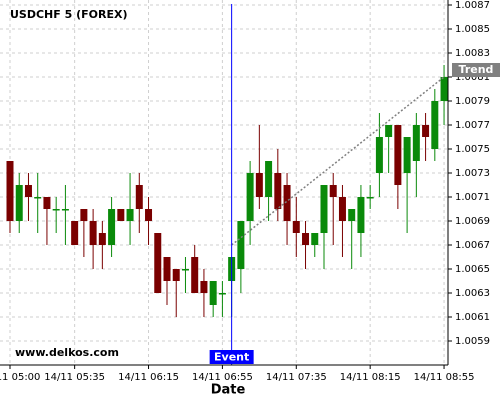 The height and width of the screenshot is (400, 500). Describe the element at coordinates (472, 341) in the screenshot. I see `y-tick-label: 1.0059` at that location.